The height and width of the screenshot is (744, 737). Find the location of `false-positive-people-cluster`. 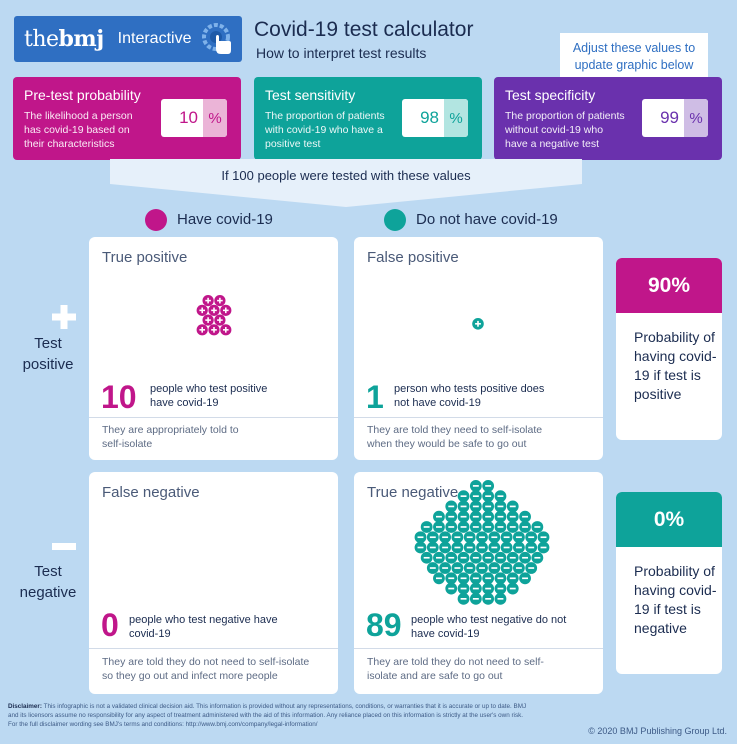

false-positive-people-cluster is located at coordinates (478, 324).